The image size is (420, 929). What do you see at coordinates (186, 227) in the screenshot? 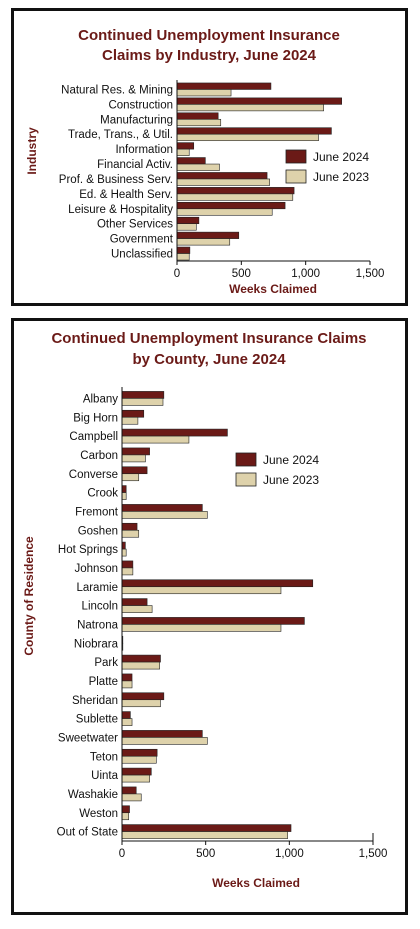
I see `bar-june-2023-other-services` at bounding box center [186, 227].